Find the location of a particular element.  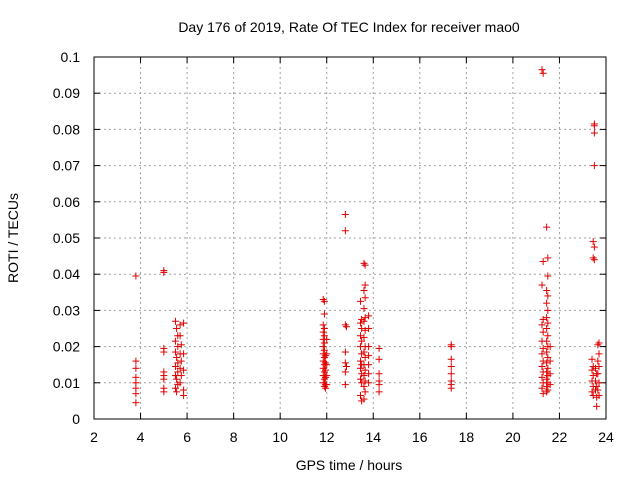

x-tick-label: 16 is located at coordinates (420, 437).